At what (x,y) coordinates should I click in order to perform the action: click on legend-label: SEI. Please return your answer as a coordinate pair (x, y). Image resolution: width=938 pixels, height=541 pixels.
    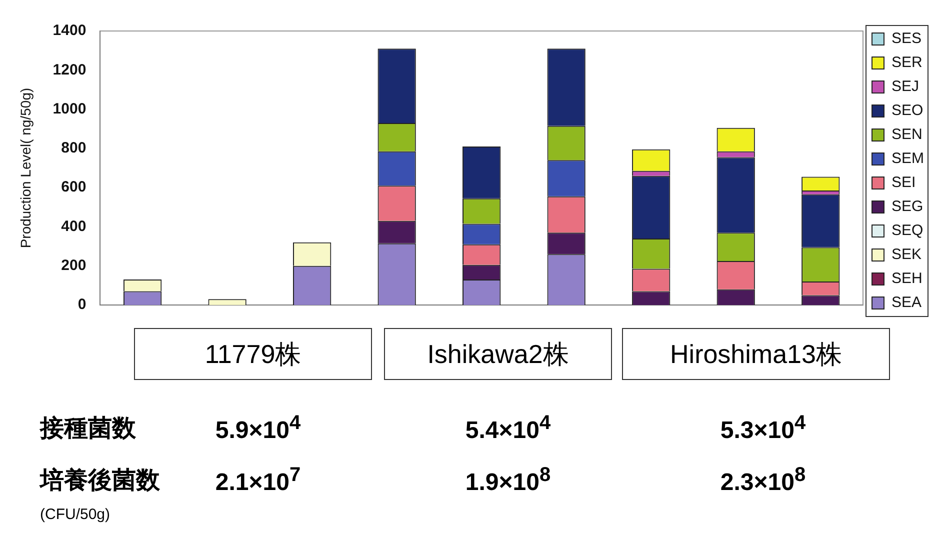
    Looking at the image, I should click on (903, 183).